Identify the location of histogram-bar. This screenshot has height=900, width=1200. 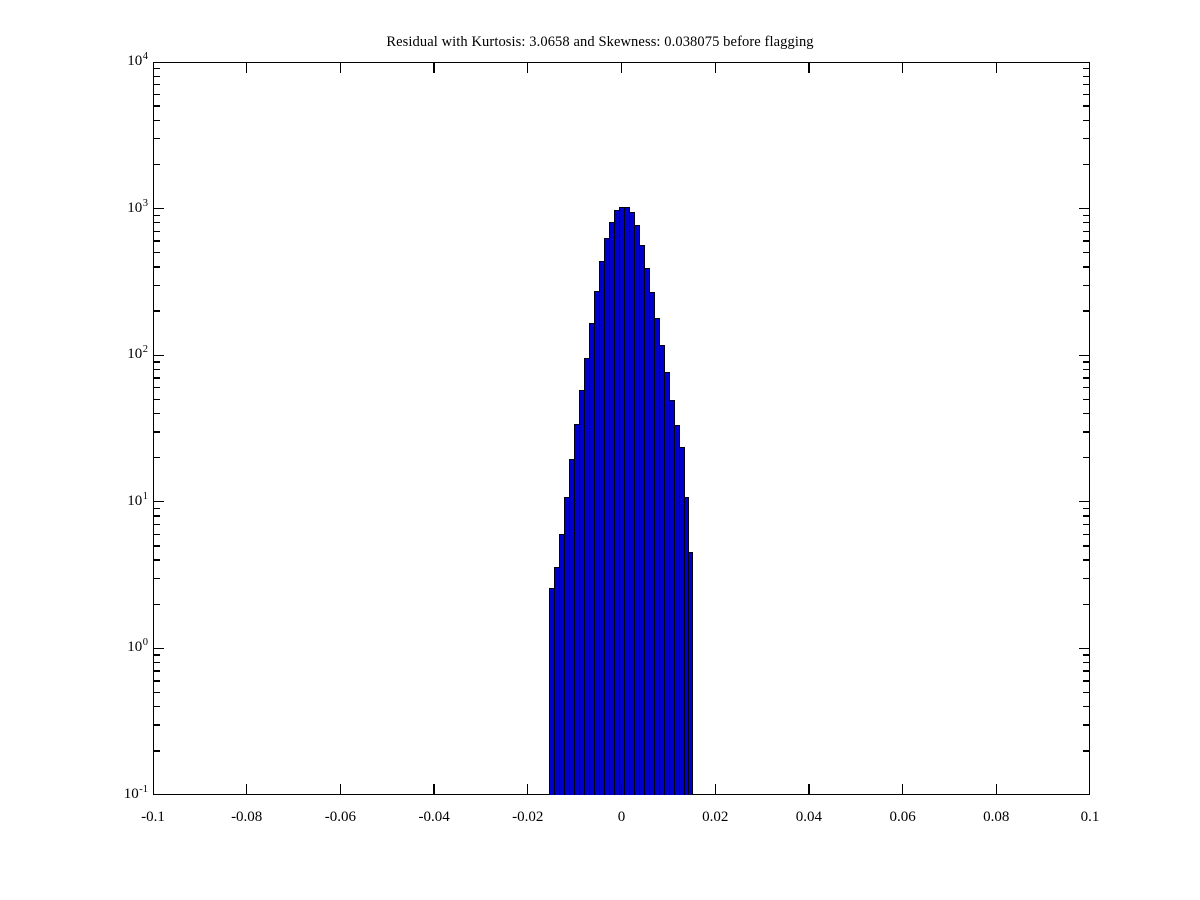
(690, 673).